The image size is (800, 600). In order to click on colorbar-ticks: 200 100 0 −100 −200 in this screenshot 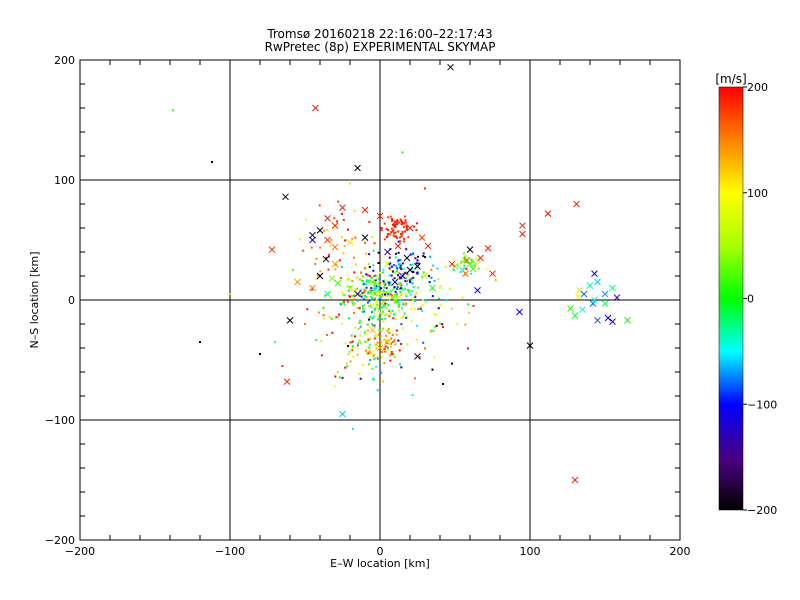, I will do `click(760, 299)`.